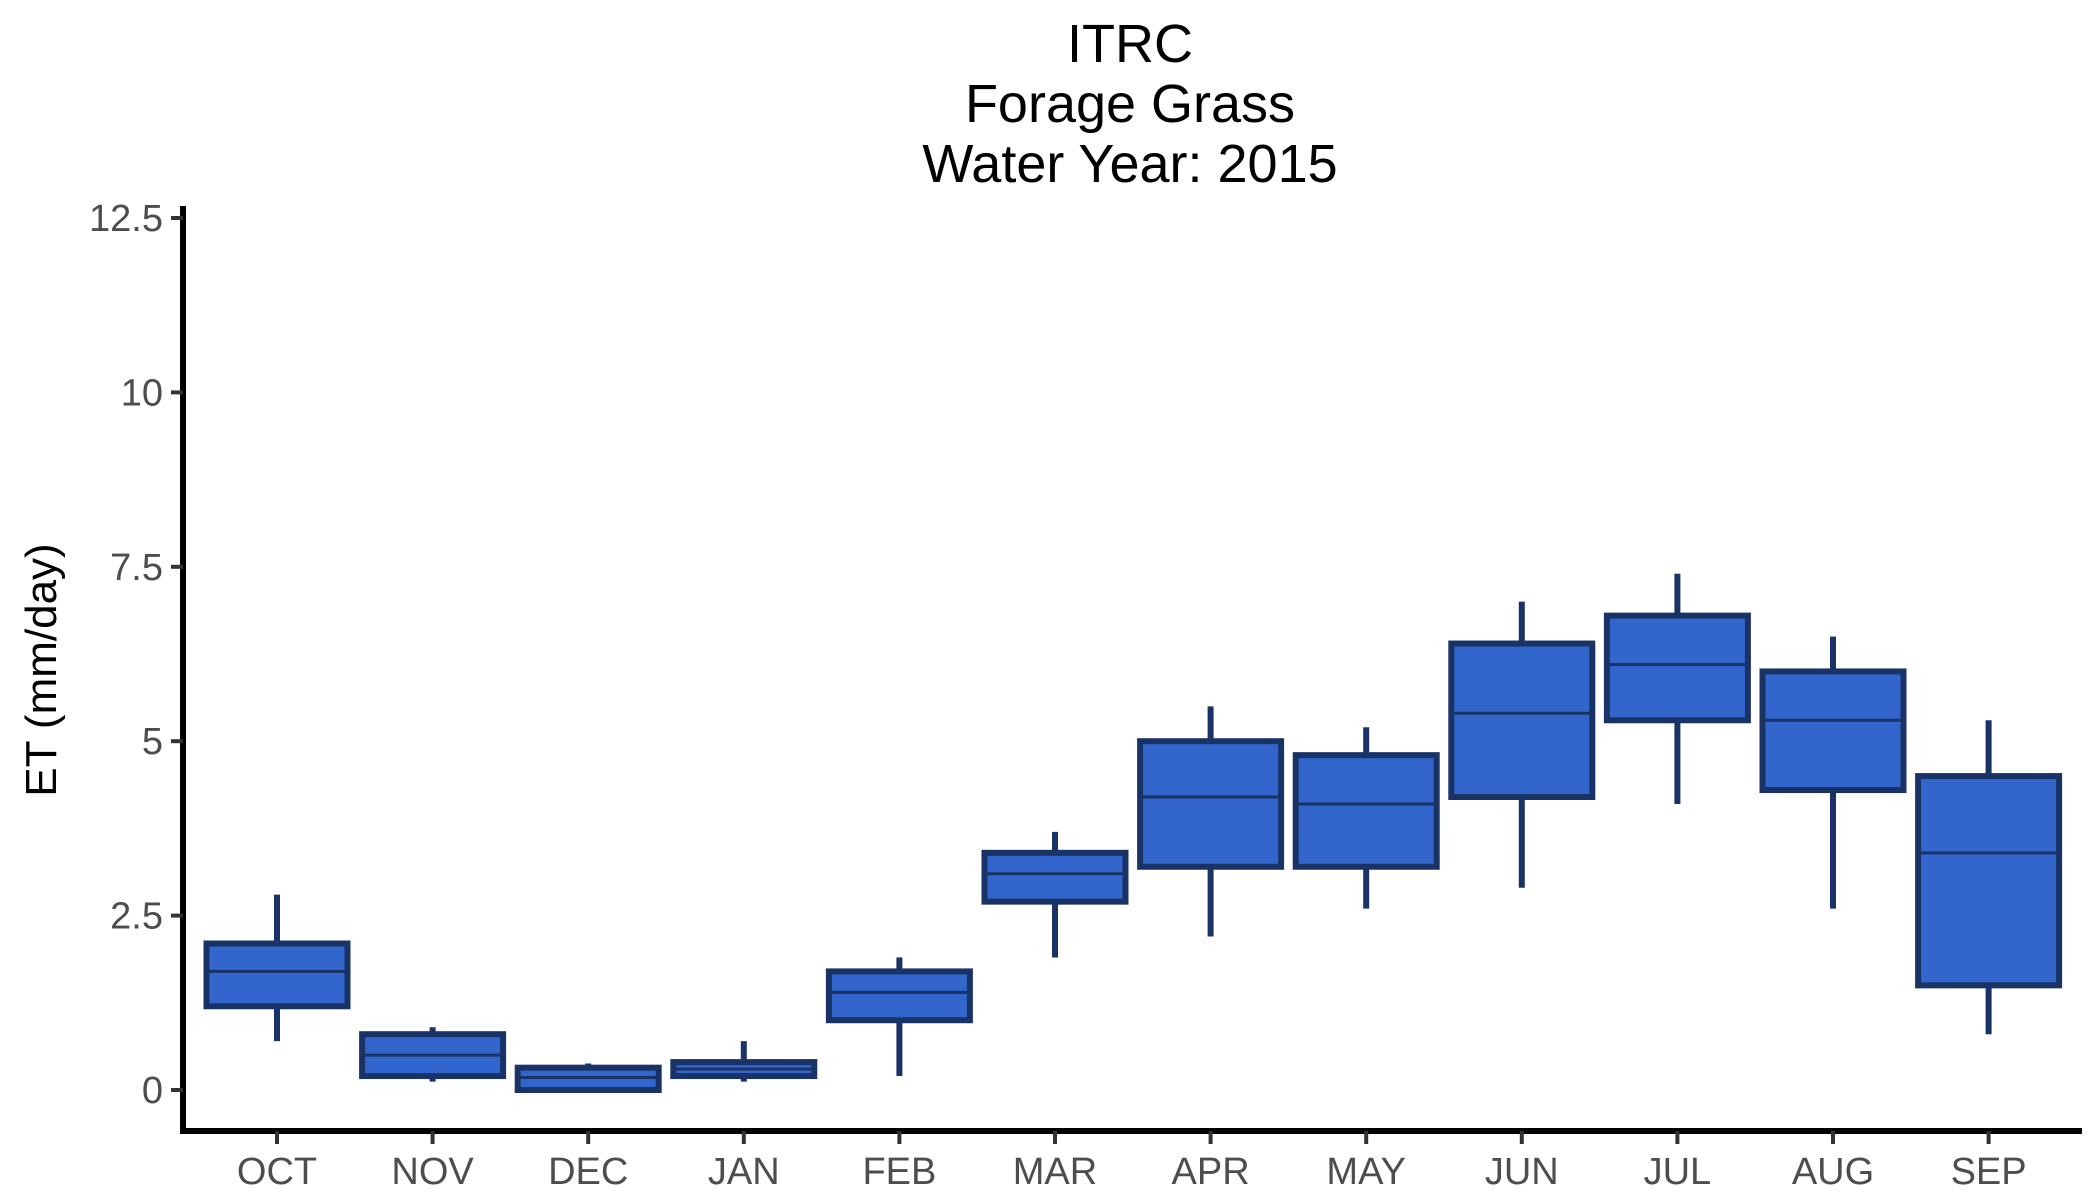  I want to click on box-jan, so click(744, 1061).